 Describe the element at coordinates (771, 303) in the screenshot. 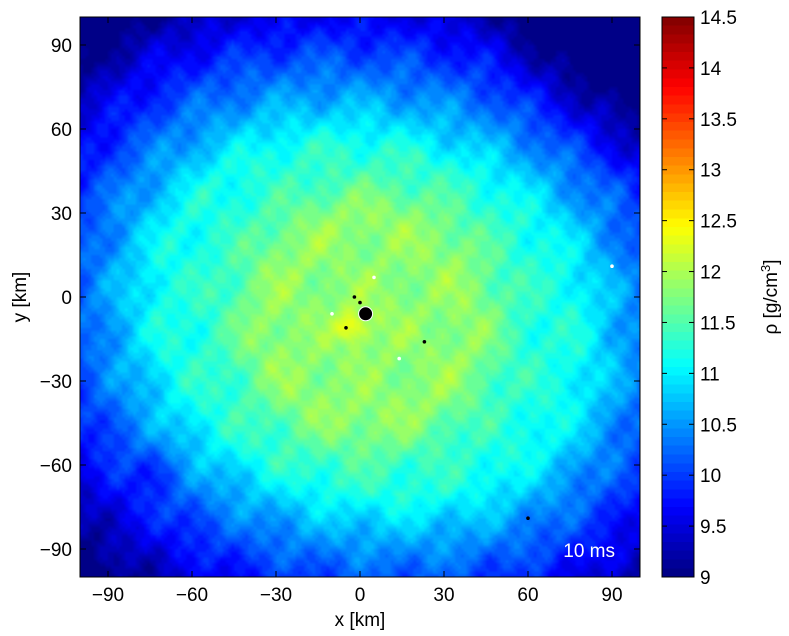

I see `colorbar-label-prefix: ρ [g/cm` at that location.